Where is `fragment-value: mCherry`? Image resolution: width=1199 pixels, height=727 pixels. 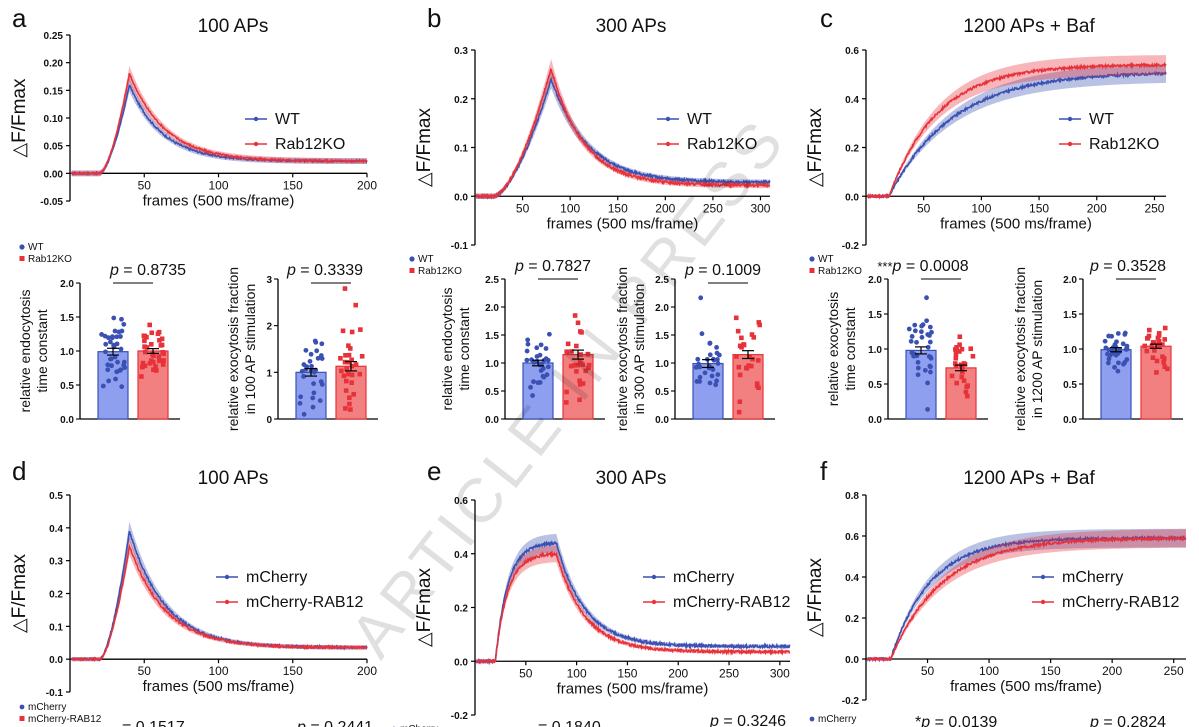 fragment-value: mCherry is located at coordinates (47, 707).